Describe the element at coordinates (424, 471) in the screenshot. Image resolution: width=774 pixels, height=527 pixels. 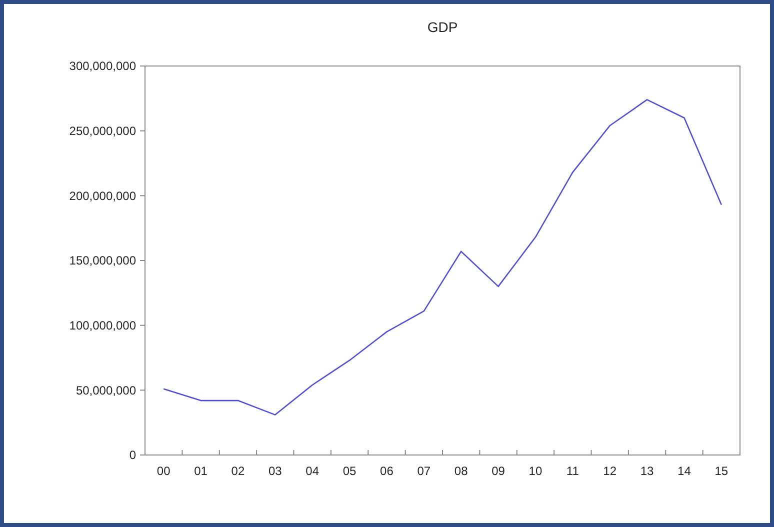
I see `x-tick-label: 07` at that location.